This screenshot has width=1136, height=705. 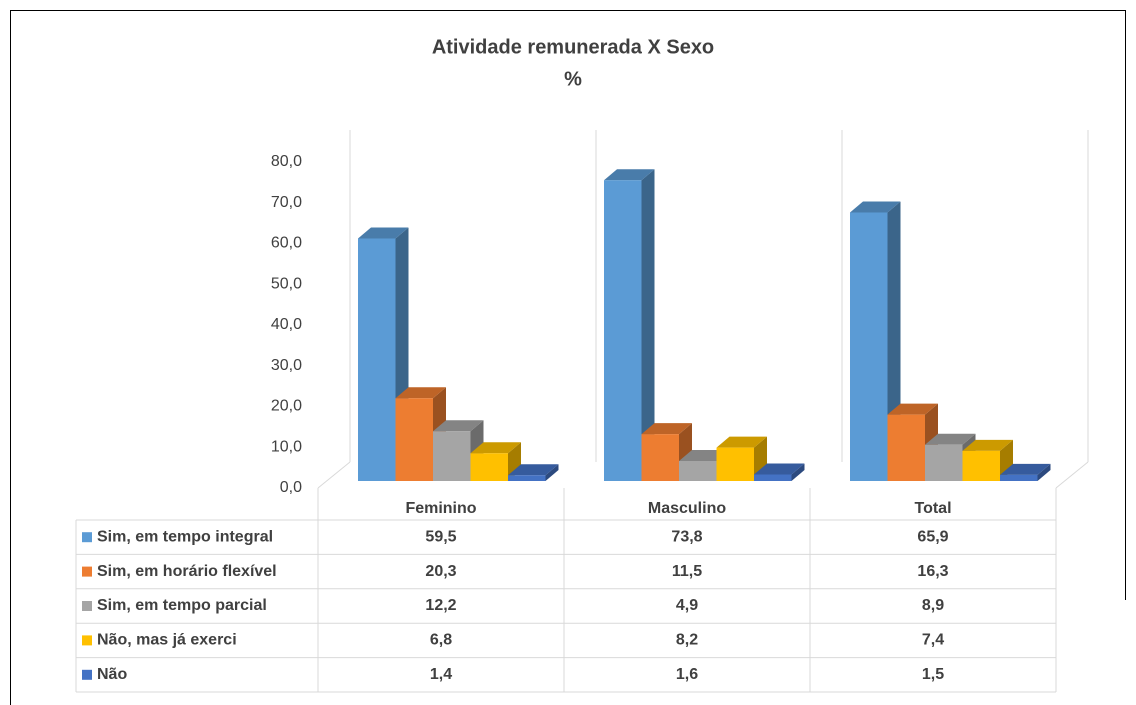 What do you see at coordinates (286, 406) in the screenshot?
I see `y-tick-label: 20,0` at bounding box center [286, 406].